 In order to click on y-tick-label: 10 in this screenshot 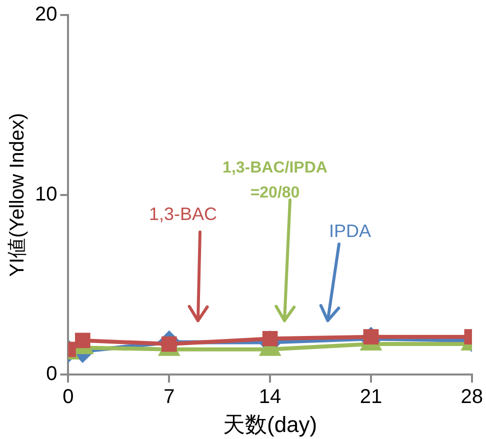, I will do `click(46, 194)`.